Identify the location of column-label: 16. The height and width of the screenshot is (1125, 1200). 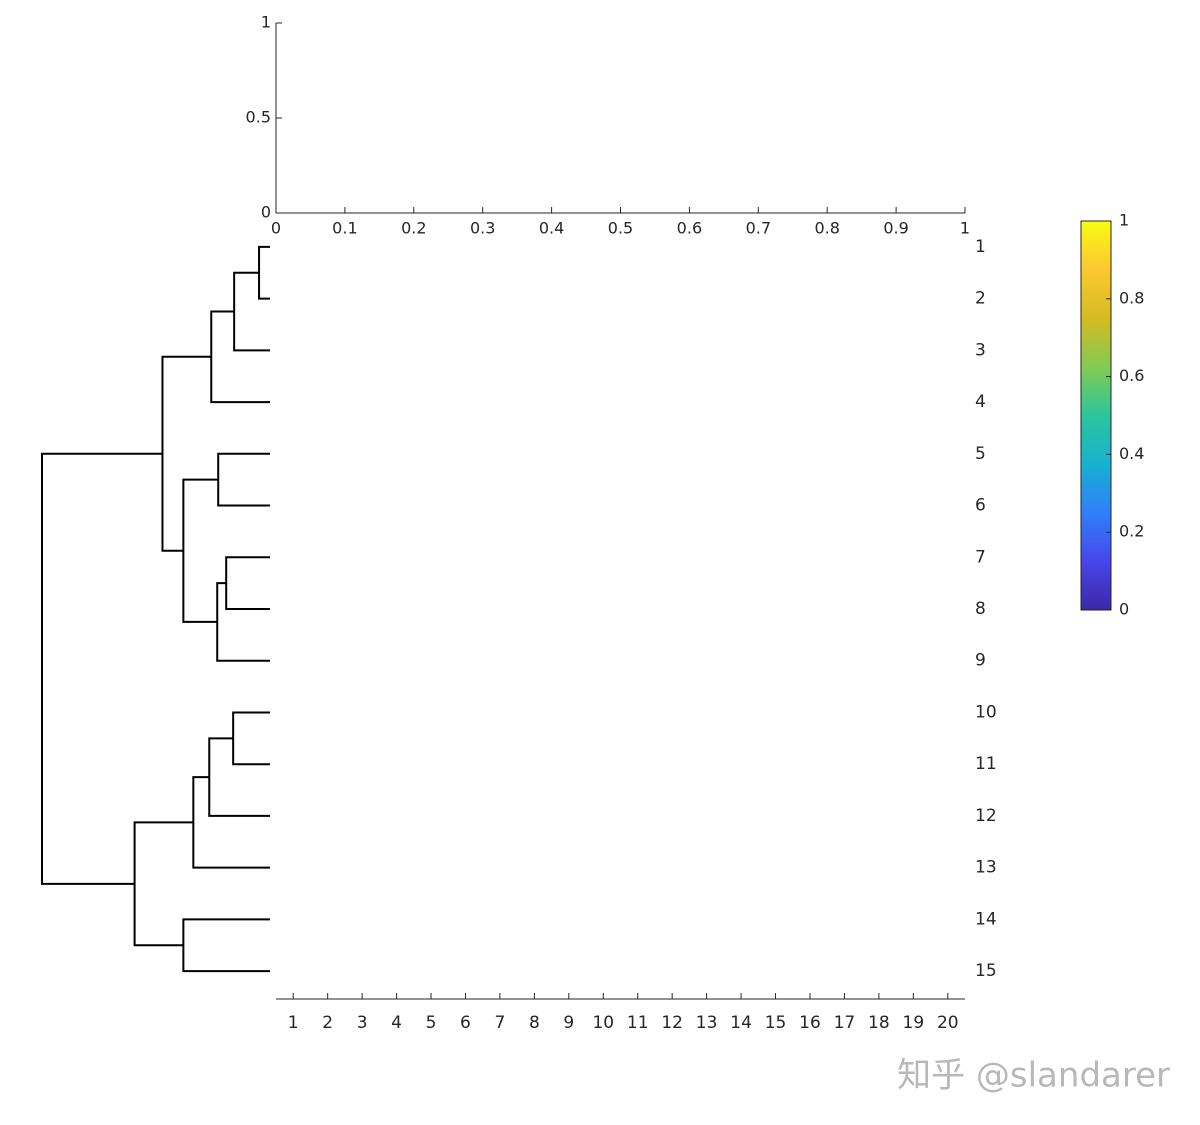
(810, 1023).